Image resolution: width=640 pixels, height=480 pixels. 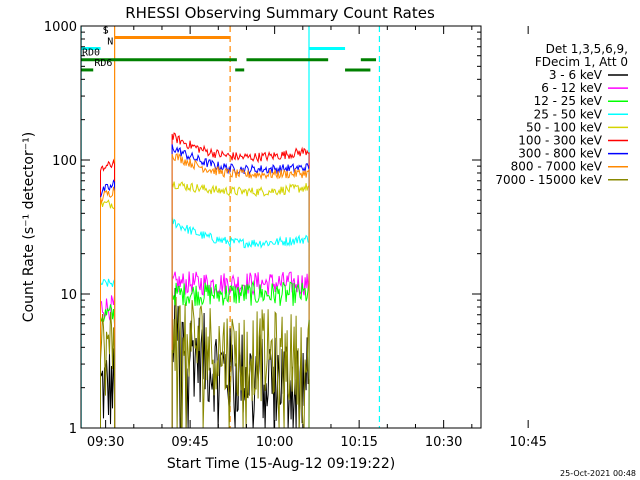 I want to click on x-axis-label: Start Time (15-Aug-12 09:19:22), so click(x=281, y=464).